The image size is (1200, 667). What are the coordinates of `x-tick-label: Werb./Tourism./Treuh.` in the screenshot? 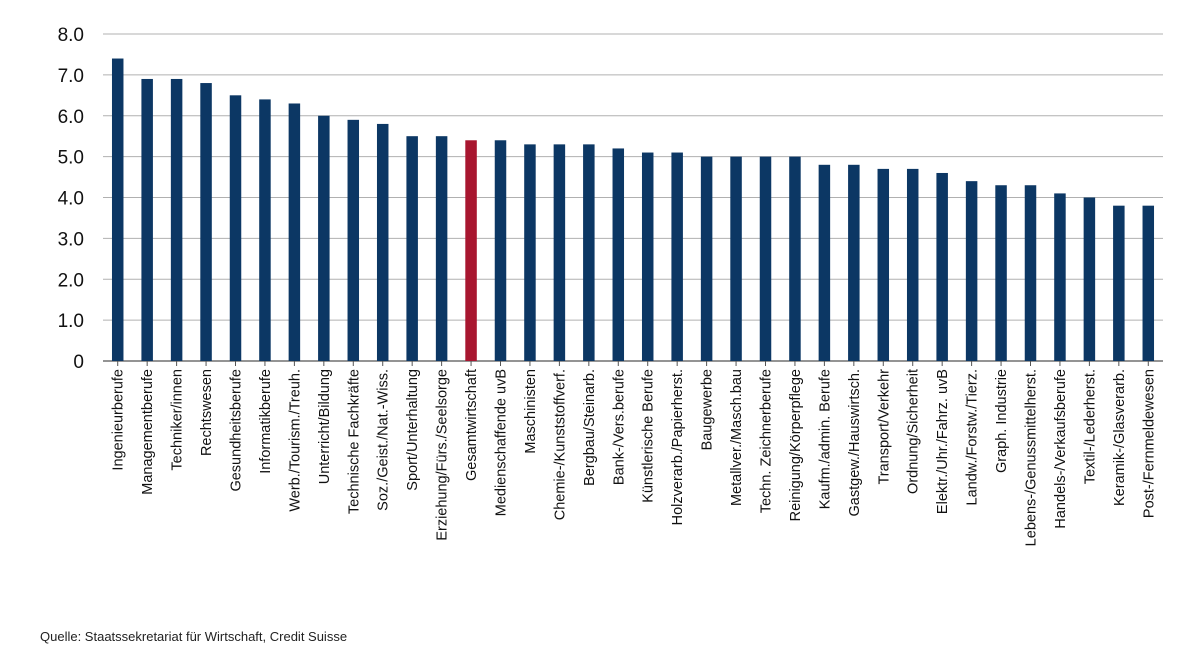 It's located at (295, 440).